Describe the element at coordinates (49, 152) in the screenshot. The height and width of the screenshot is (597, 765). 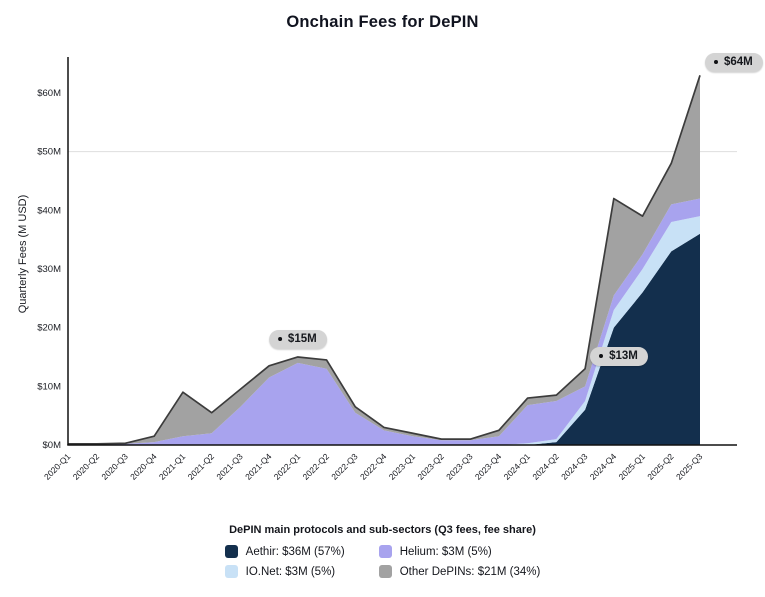
I see `y-tick-label: $50M` at that location.